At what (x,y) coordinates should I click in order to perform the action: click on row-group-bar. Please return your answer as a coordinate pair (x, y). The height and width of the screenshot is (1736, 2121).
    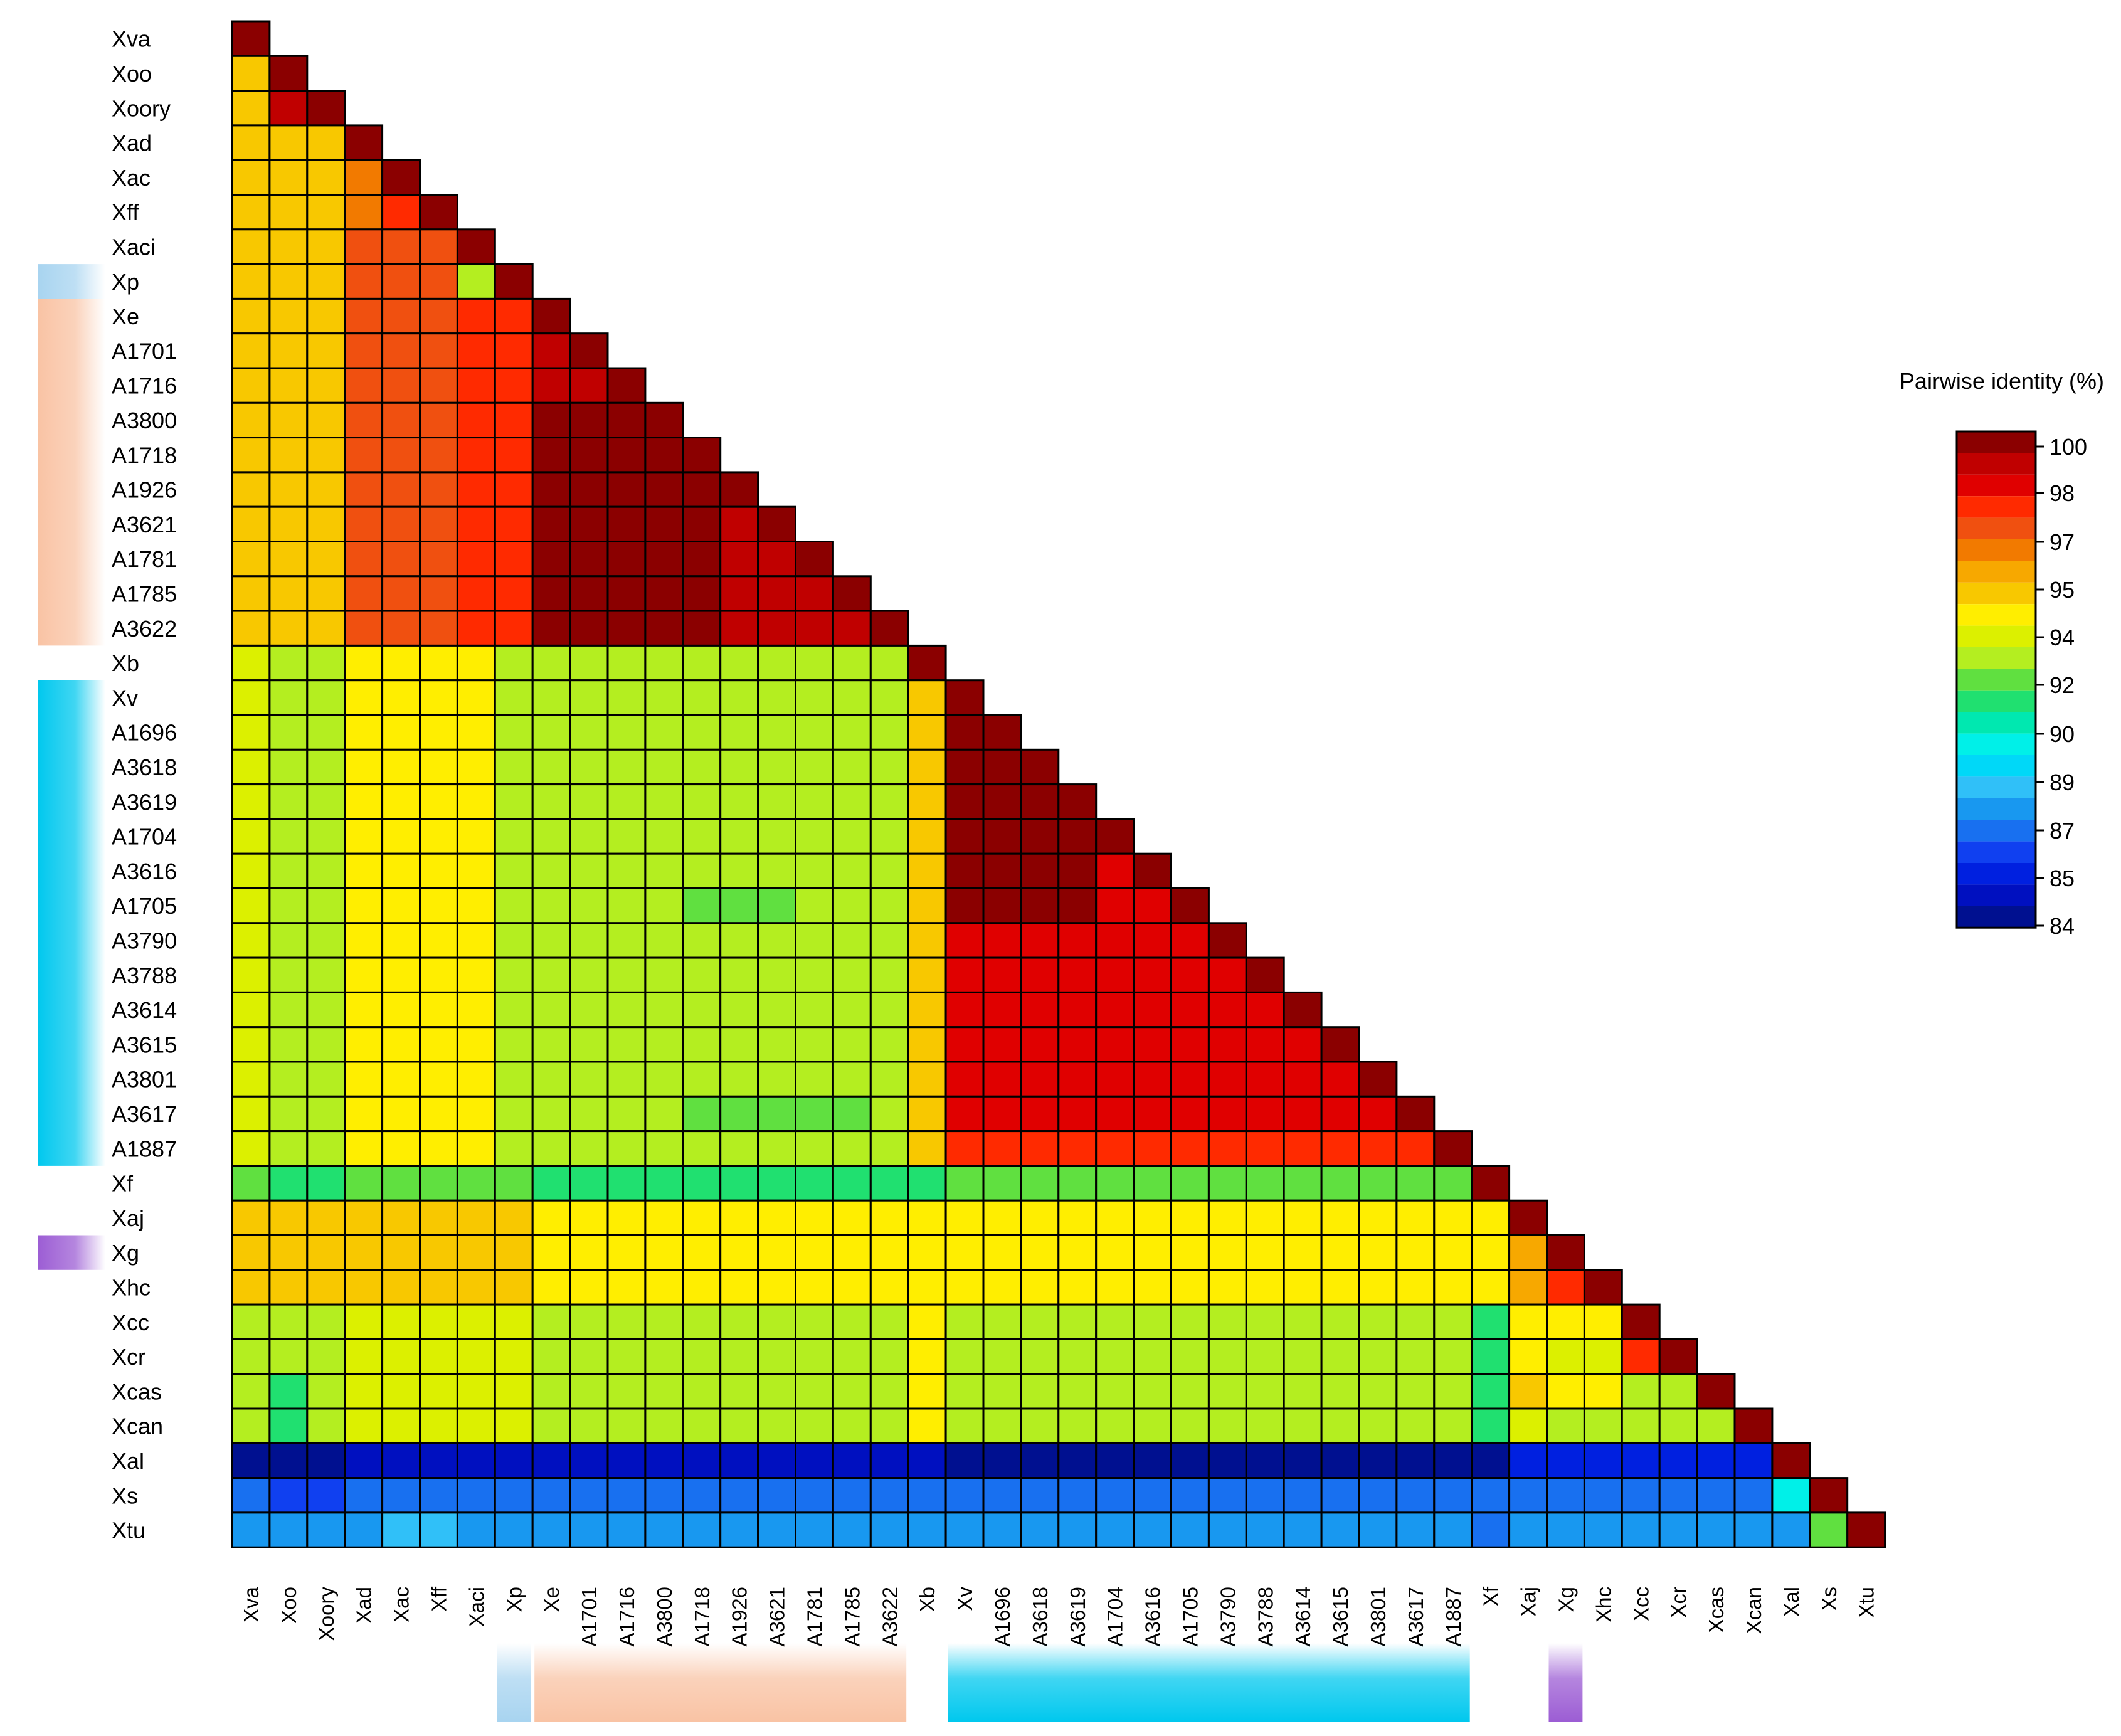
    Looking at the image, I should click on (71, 1252).